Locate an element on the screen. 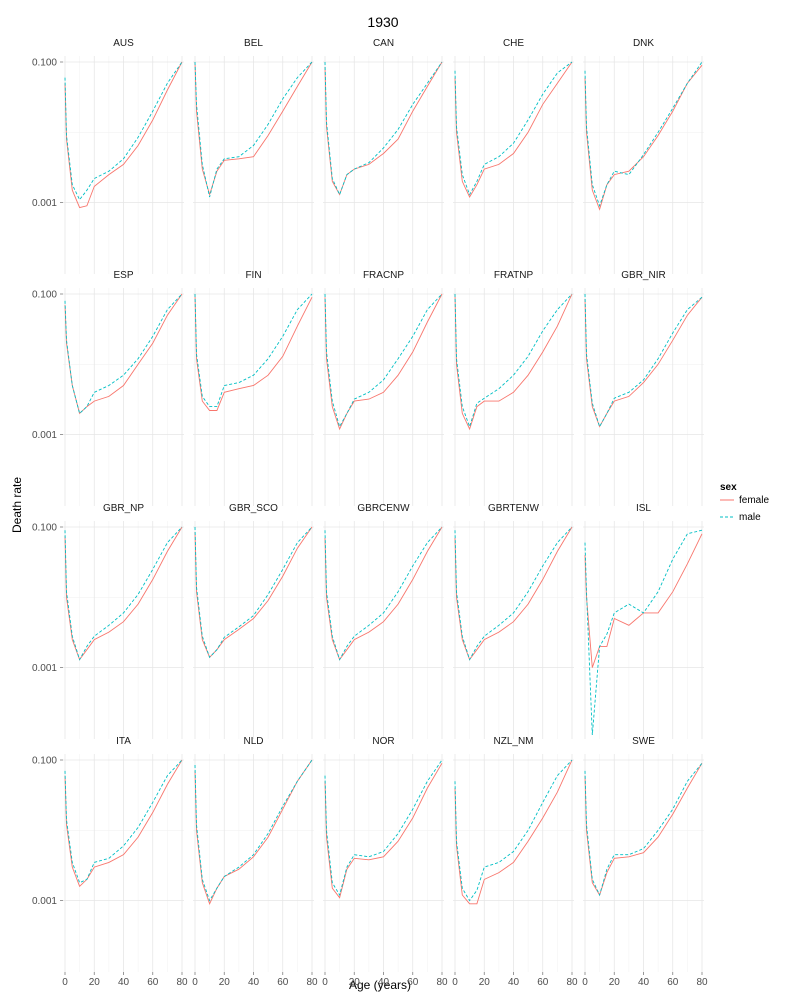 The image size is (800, 1000). facet-panel-gbr_sco: GBR_SCO is located at coordinates (253, 621).